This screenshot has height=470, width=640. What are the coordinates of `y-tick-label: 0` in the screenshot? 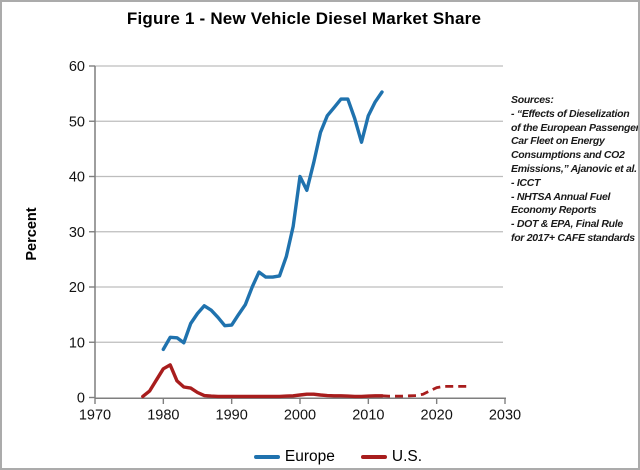 It's located at (81, 399).